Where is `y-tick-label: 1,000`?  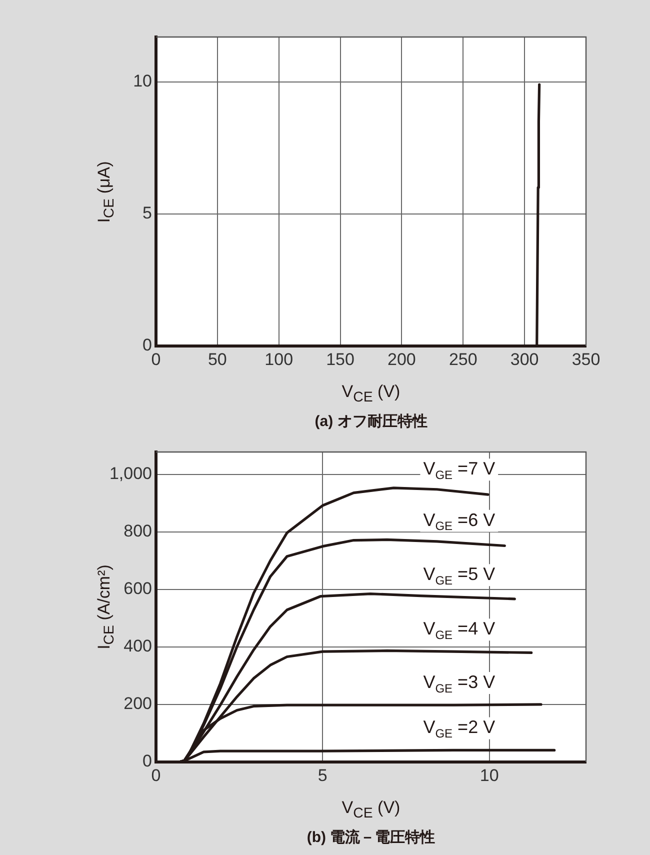 y-tick-label: 1,000 is located at coordinates (130, 474).